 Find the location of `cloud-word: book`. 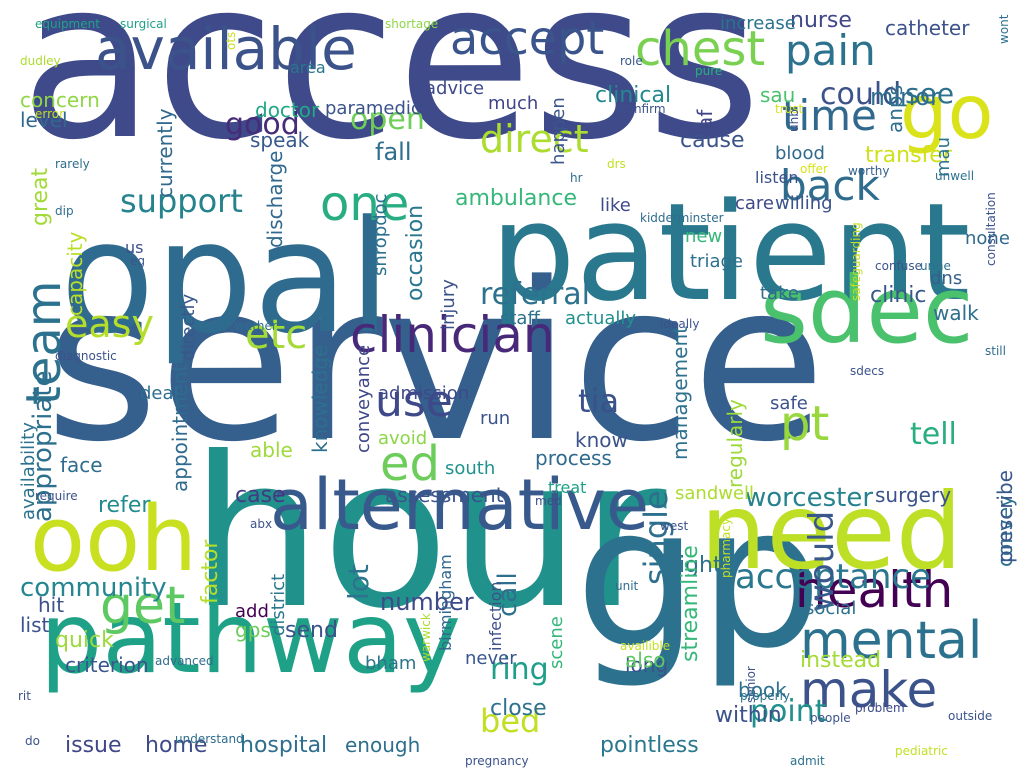

cloud-word: book is located at coordinates (762, 690).